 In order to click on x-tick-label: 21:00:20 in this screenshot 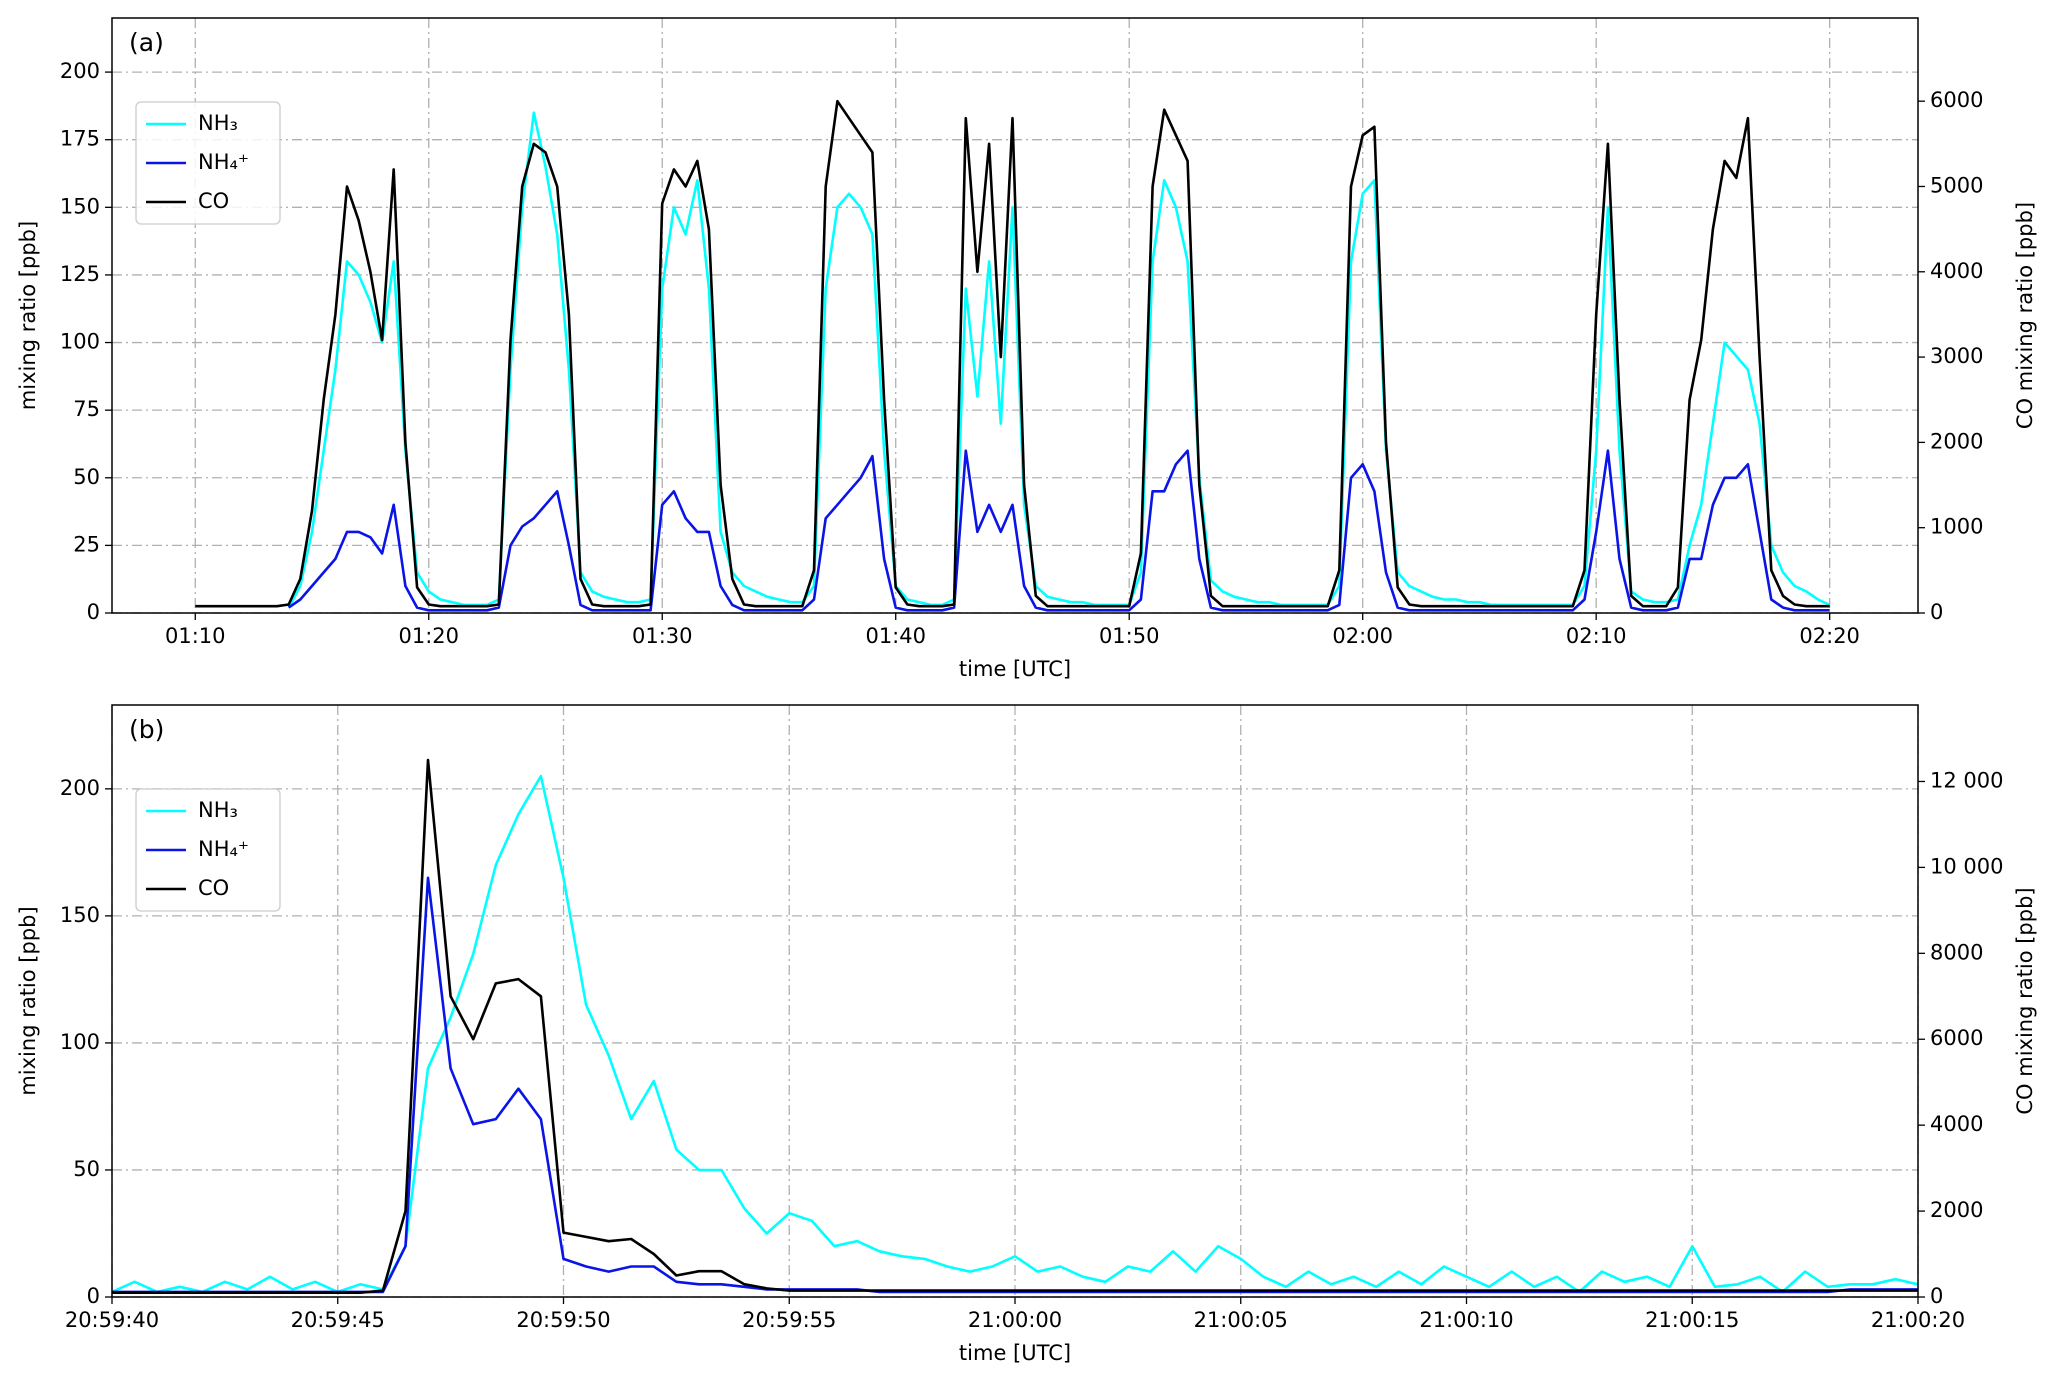, I will do `click(1918, 1320)`.